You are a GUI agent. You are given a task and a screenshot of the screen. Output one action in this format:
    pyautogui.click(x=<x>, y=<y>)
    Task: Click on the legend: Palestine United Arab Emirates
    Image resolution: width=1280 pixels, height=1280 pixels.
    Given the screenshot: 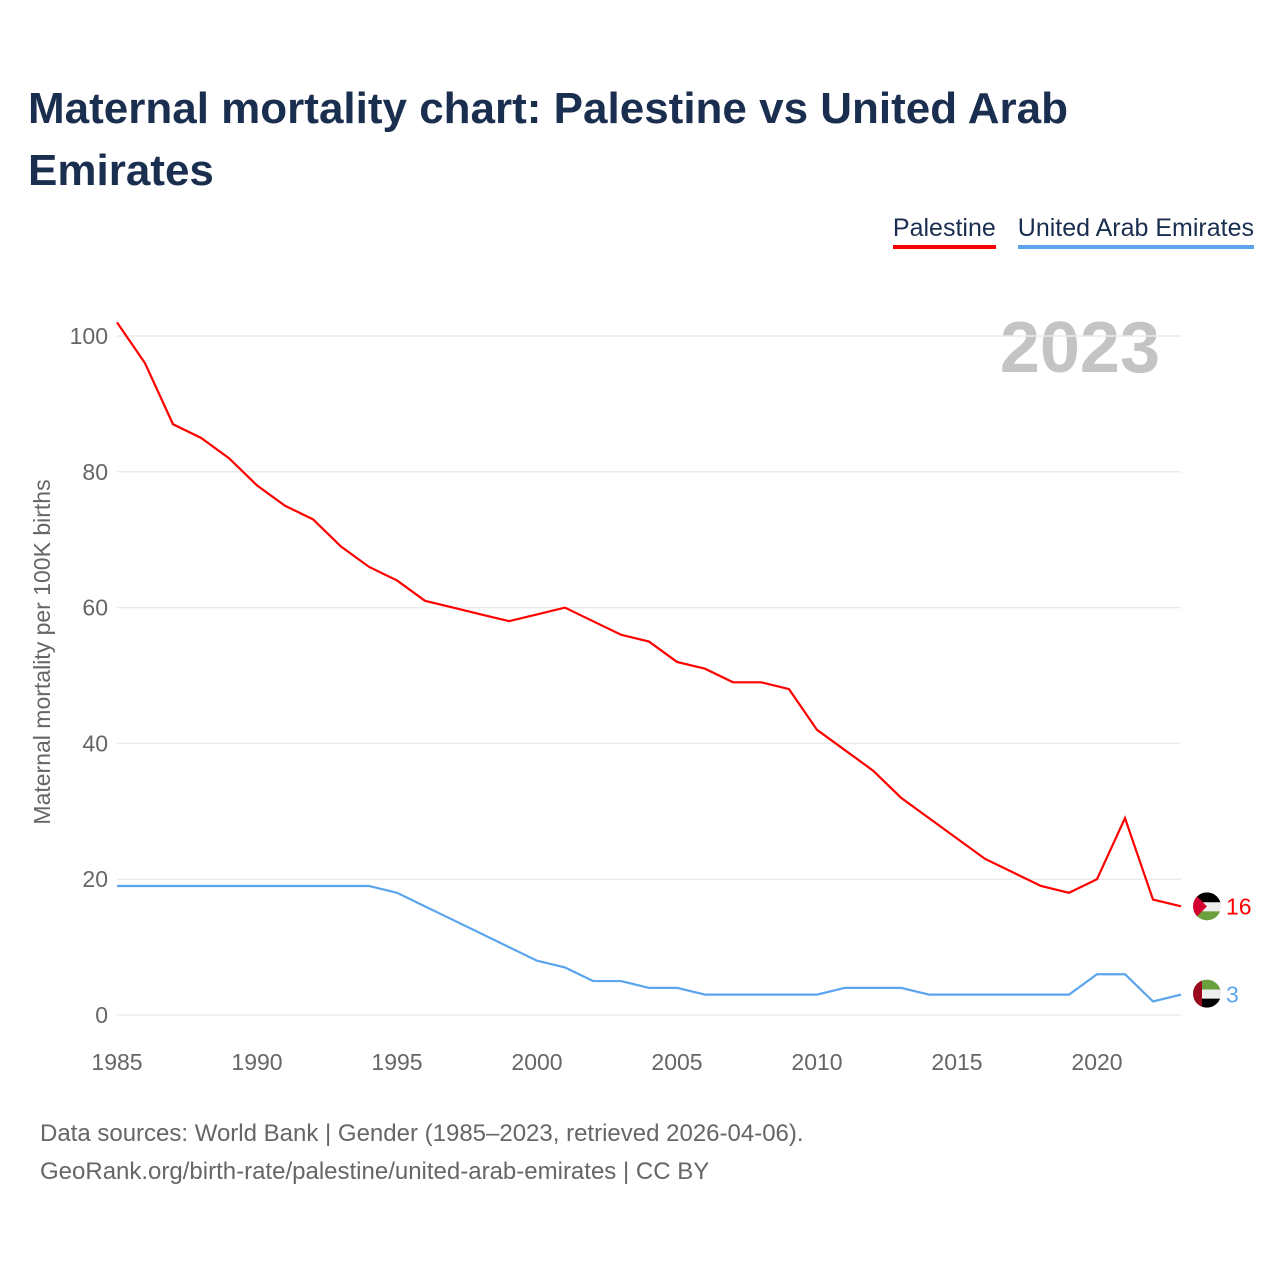 What is the action you would take?
    pyautogui.click(x=1073, y=231)
    